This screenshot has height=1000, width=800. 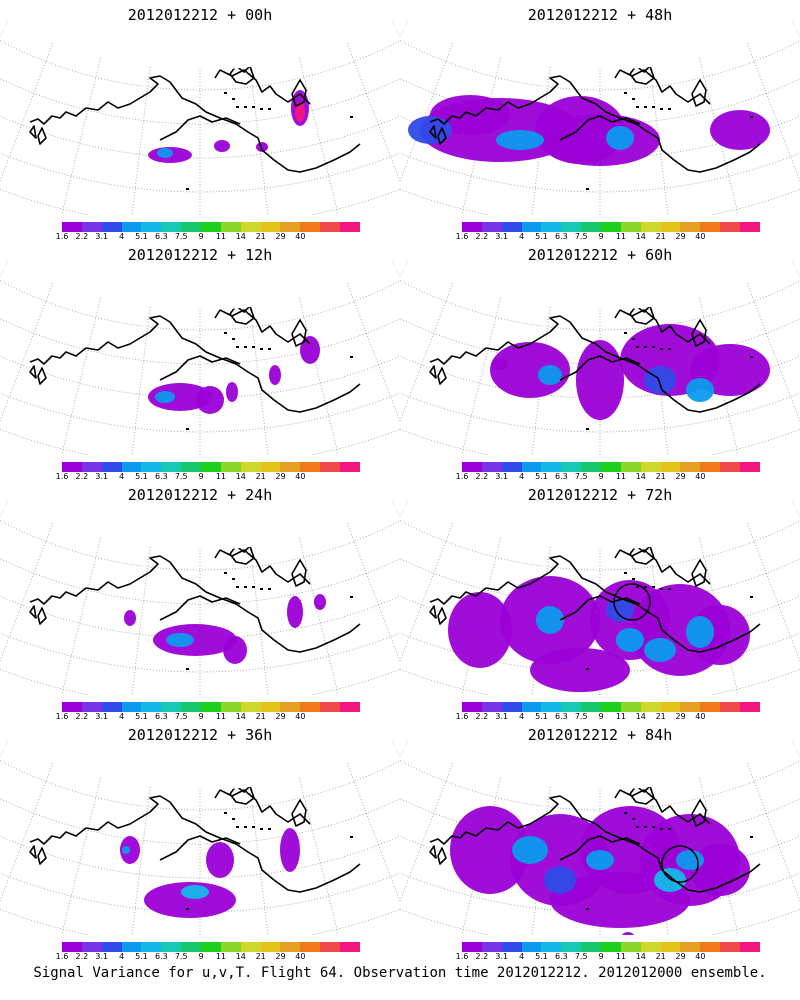 What do you see at coordinates (522, 716) in the screenshot?
I see `colorbar-tick-label: 4` at bounding box center [522, 716].